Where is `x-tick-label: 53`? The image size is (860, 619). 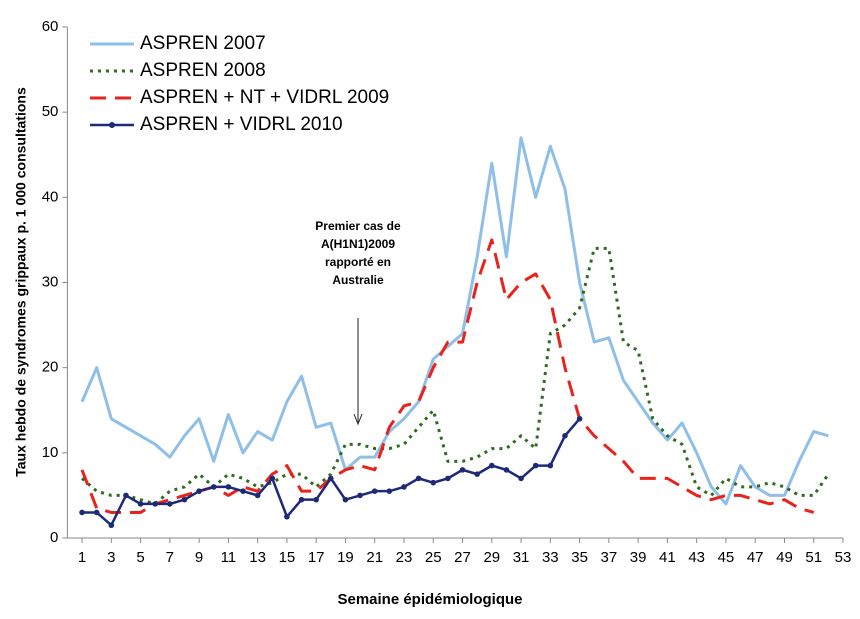 x-tick-label: 53 is located at coordinates (843, 557).